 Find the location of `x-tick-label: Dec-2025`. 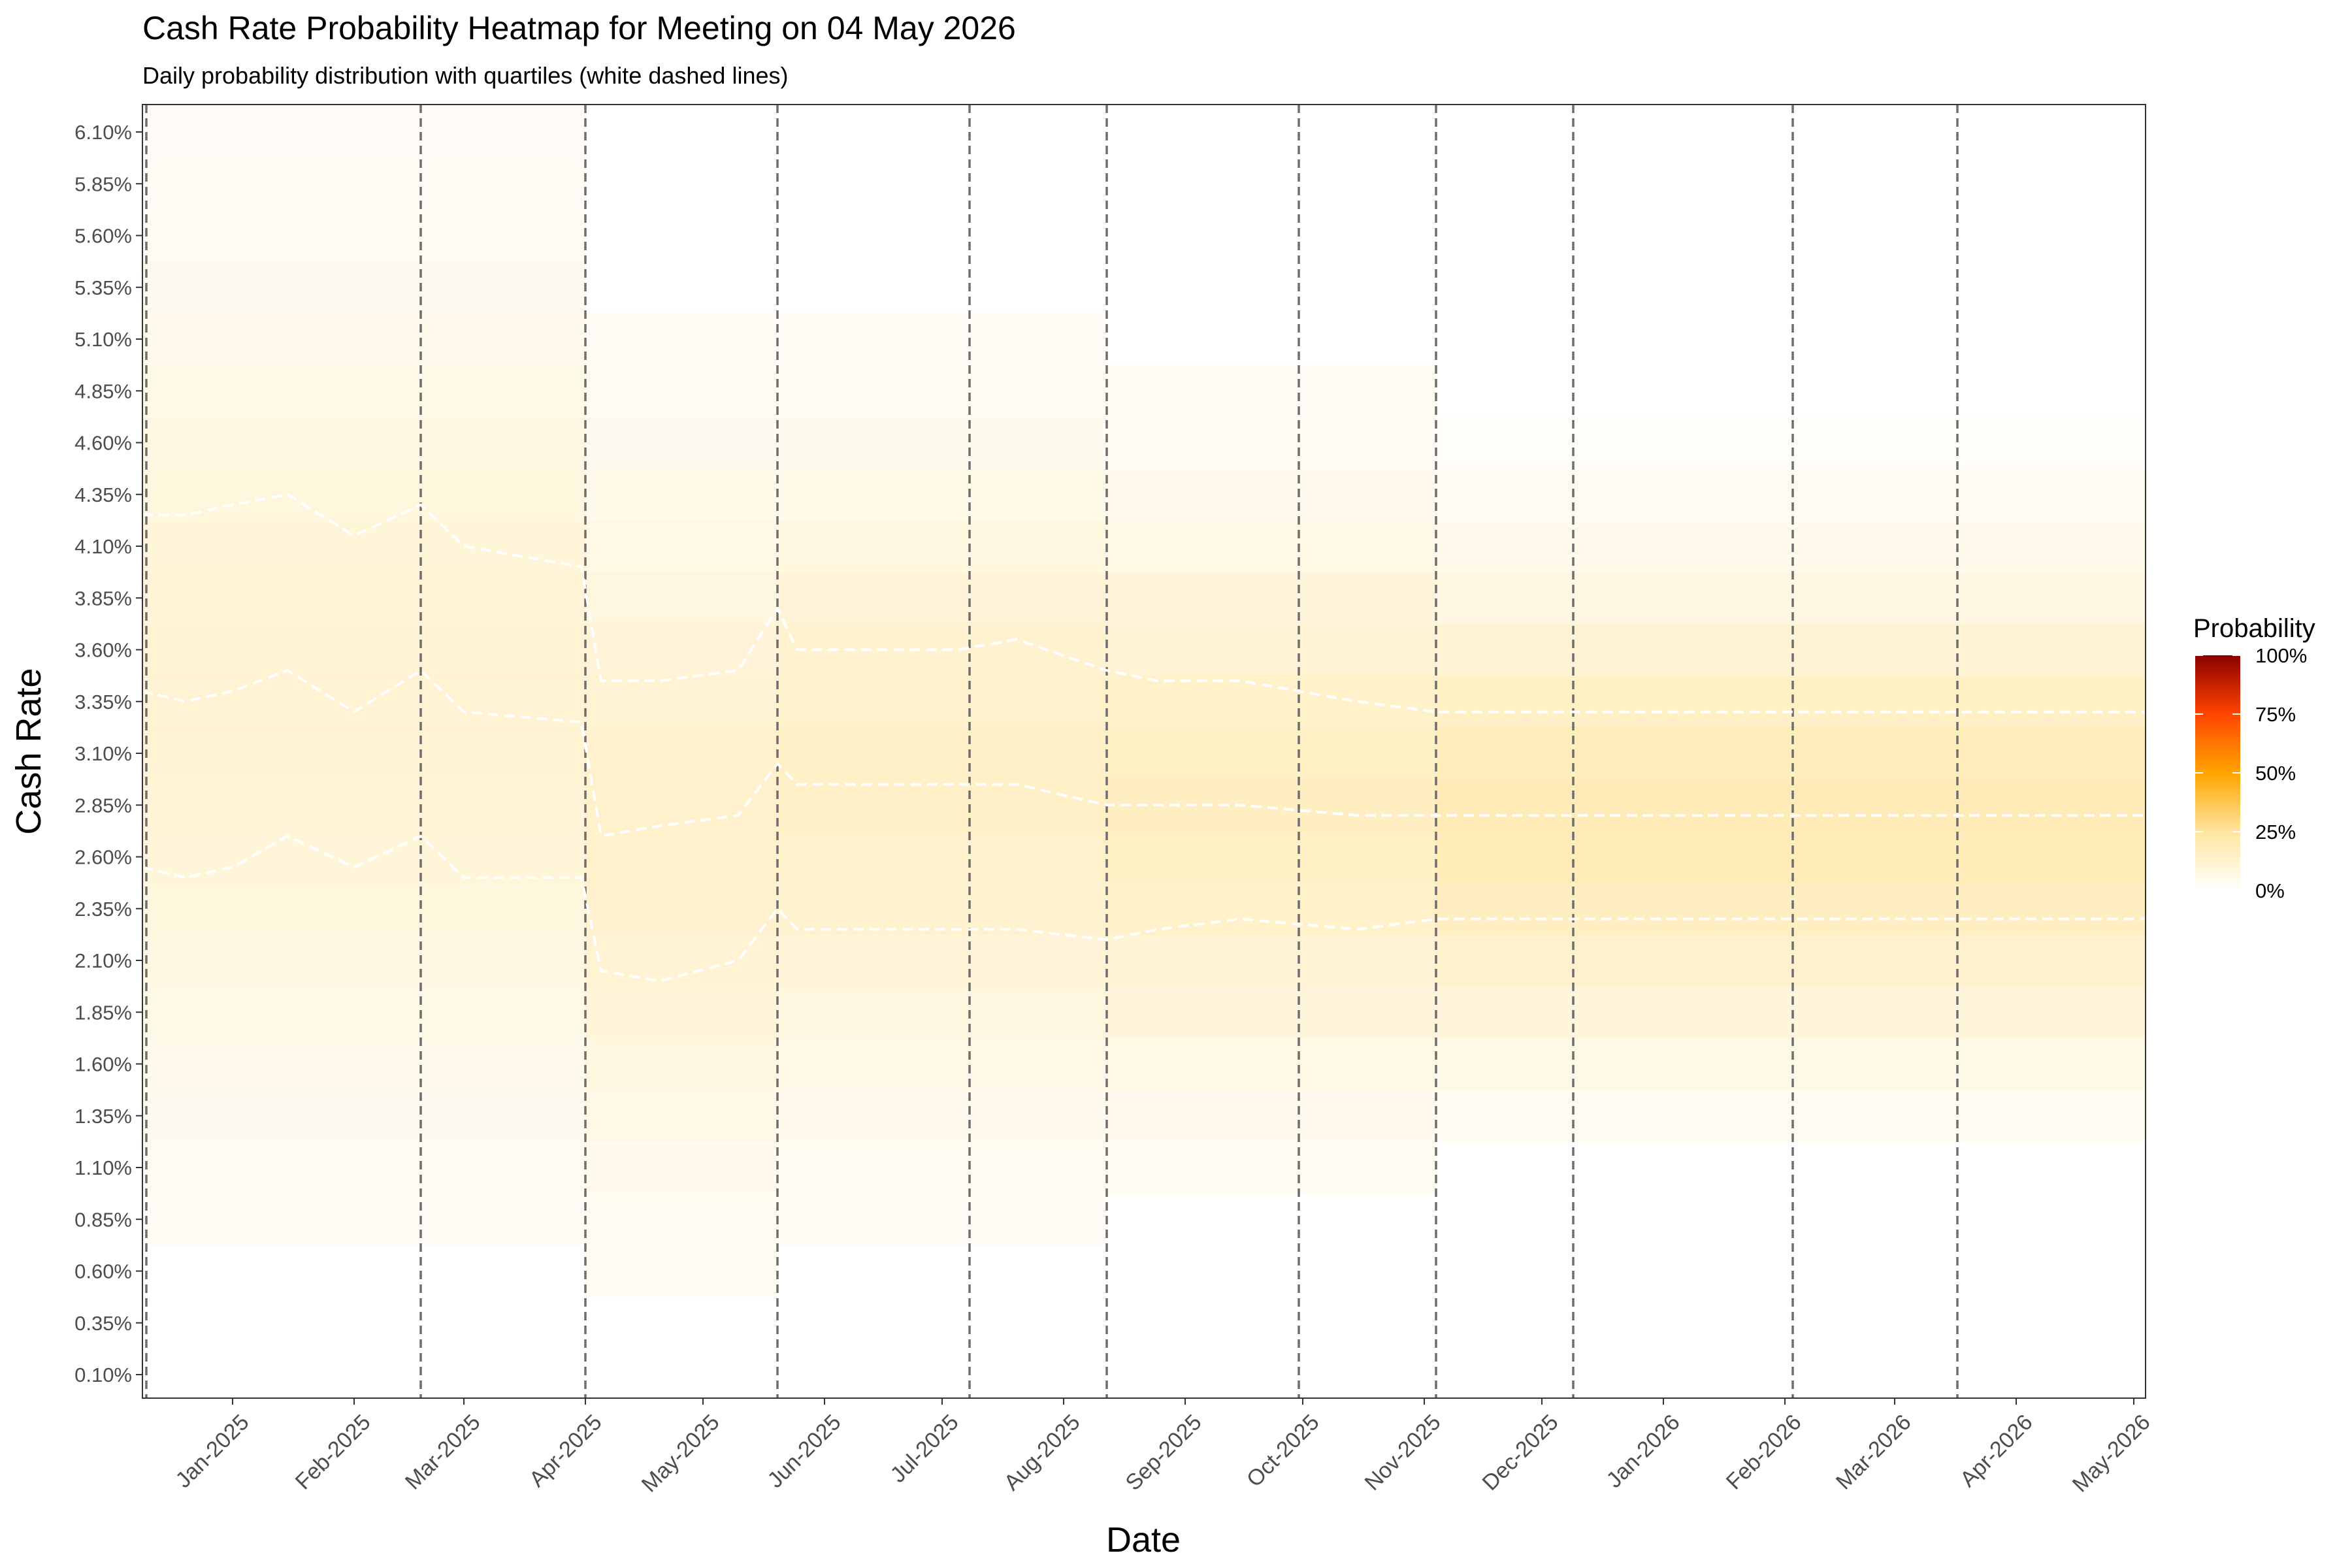

x-tick-label: Dec-2025 is located at coordinates (1520, 1452).